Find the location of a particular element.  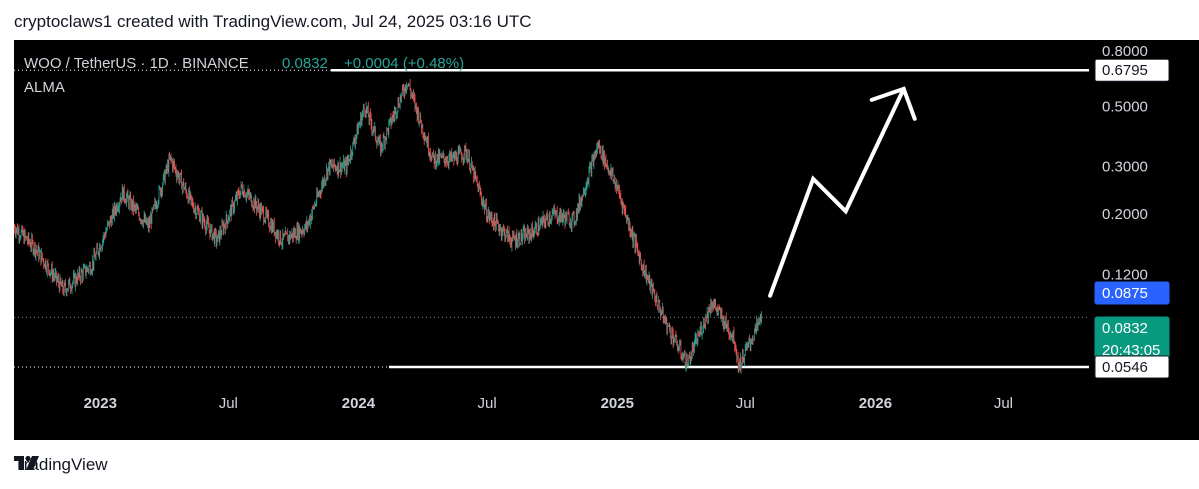

price-label-text: 0.6795 is located at coordinates (1125, 70).